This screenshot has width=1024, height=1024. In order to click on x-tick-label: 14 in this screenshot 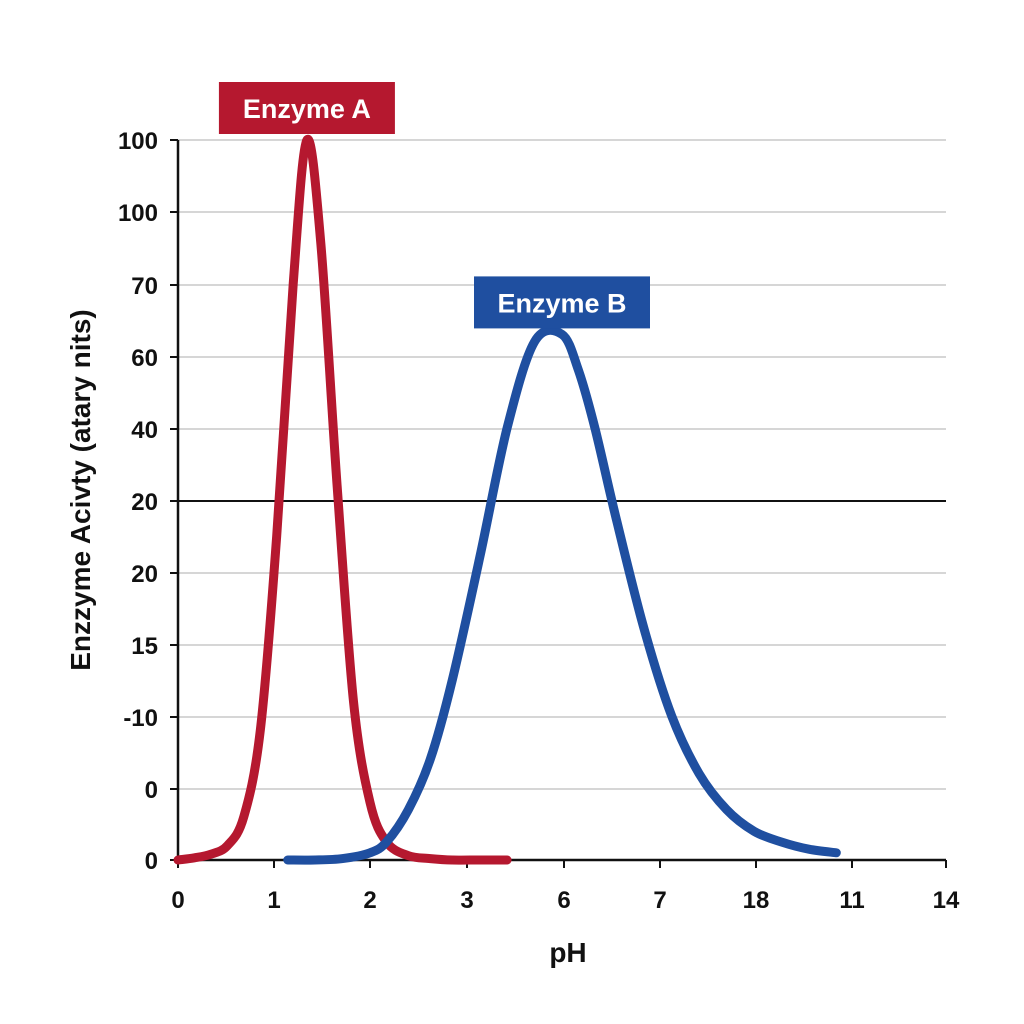, I will do `click(946, 900)`.